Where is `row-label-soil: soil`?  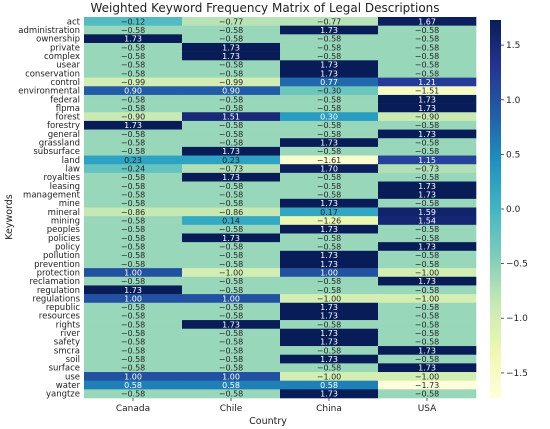
row-label-soil: soil is located at coordinates (73, 360).